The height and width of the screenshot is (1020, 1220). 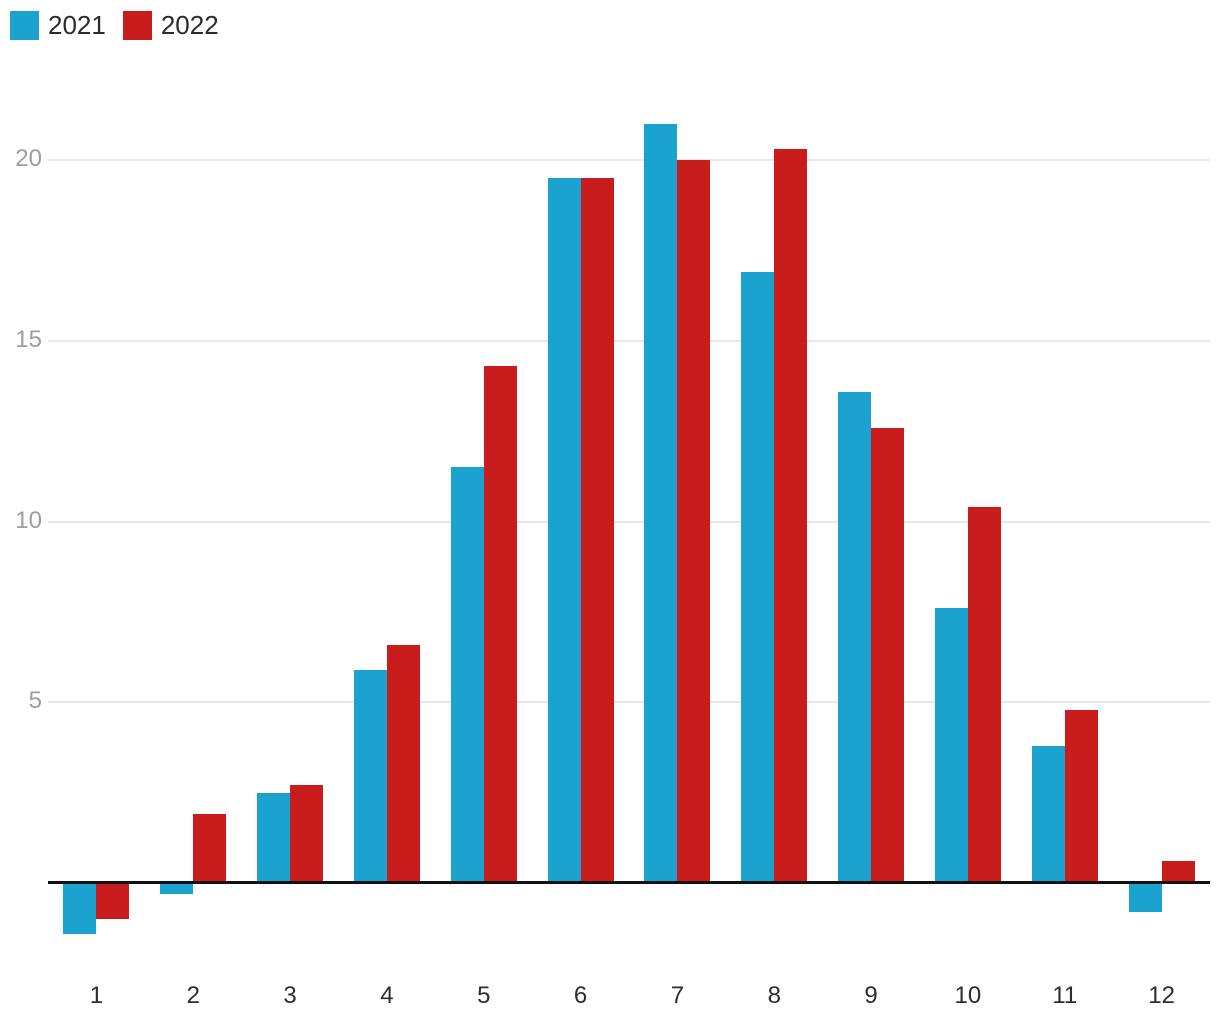 What do you see at coordinates (35, 701) in the screenshot?
I see `y-axis-tick-label: 5` at bounding box center [35, 701].